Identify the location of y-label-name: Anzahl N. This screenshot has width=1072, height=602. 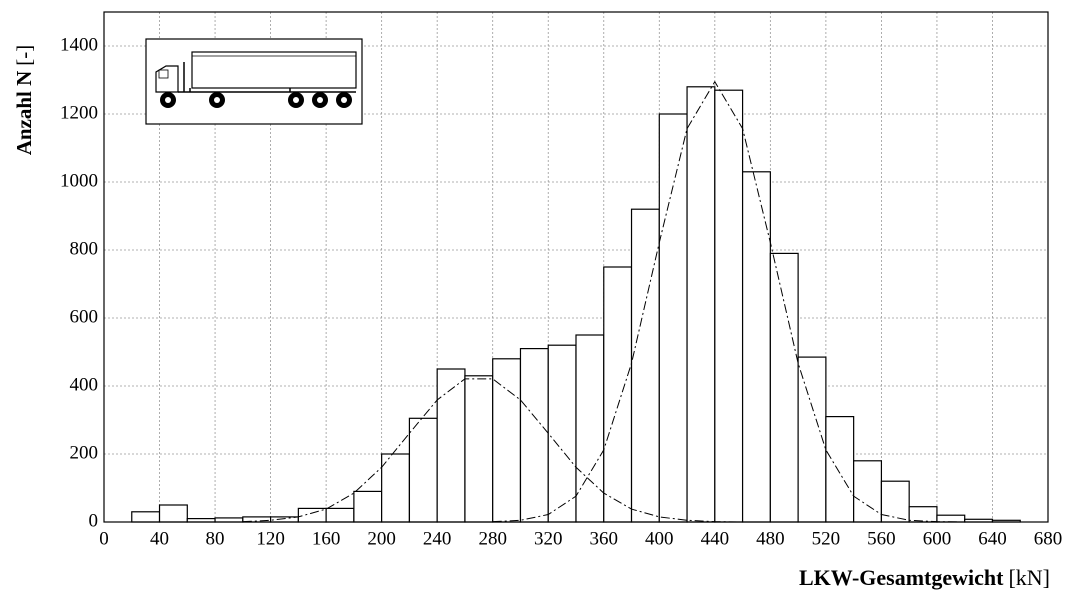
(24, 113).